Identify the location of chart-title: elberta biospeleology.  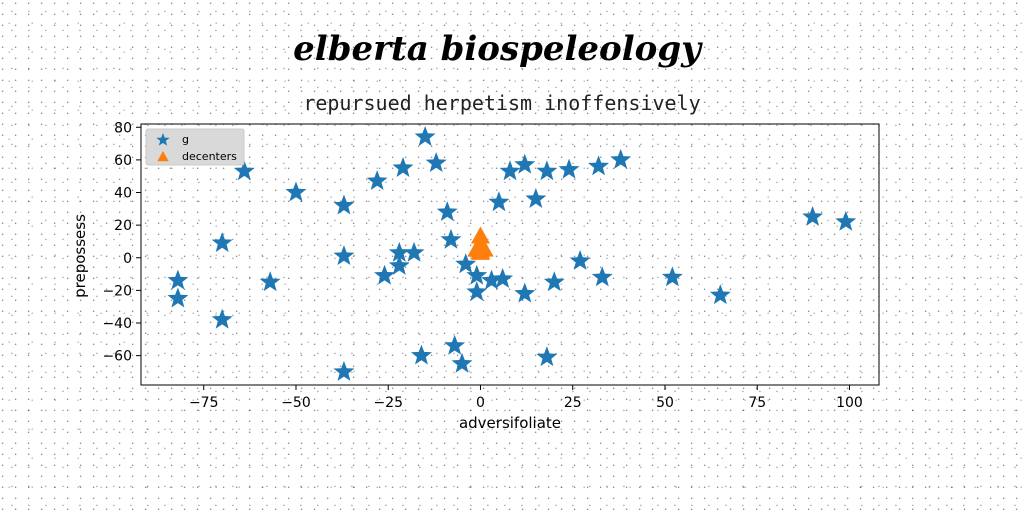
(498, 49).